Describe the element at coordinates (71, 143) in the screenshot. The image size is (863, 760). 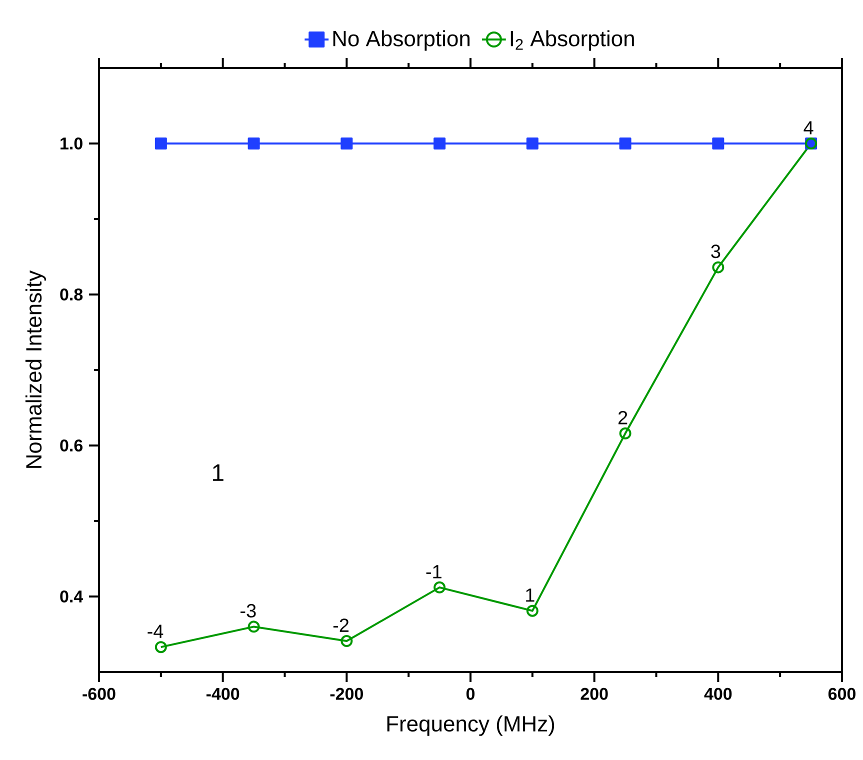
I see `y-tick-label: 1.0` at that location.